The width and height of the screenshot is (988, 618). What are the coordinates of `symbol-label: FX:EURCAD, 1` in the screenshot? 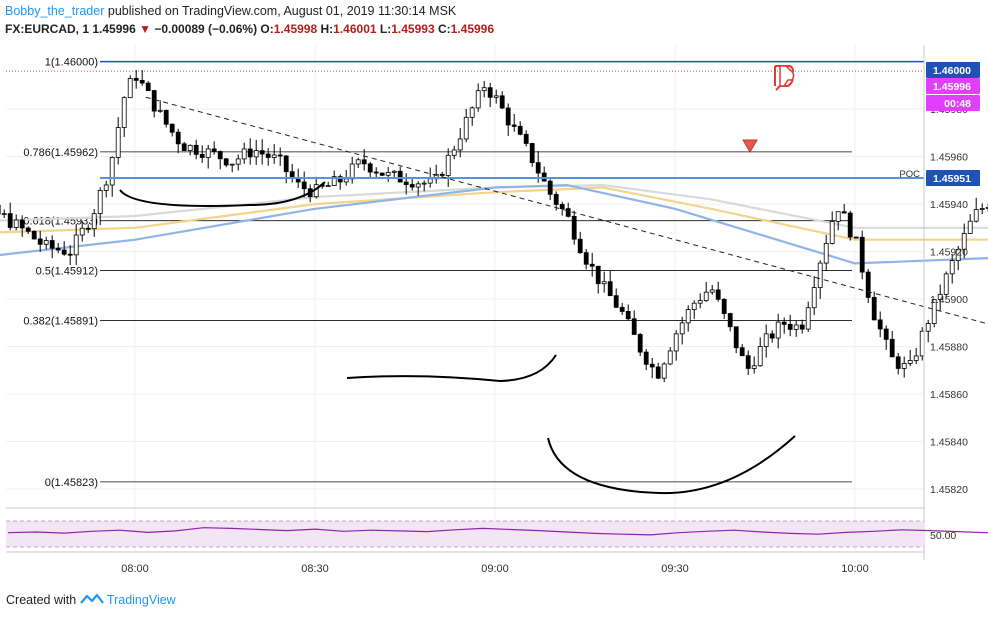 It's located at (47, 29).